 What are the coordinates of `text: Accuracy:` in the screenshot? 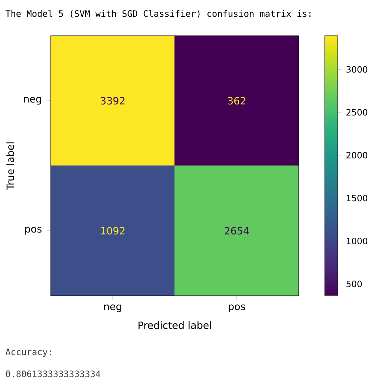 It's located at (29, 353).